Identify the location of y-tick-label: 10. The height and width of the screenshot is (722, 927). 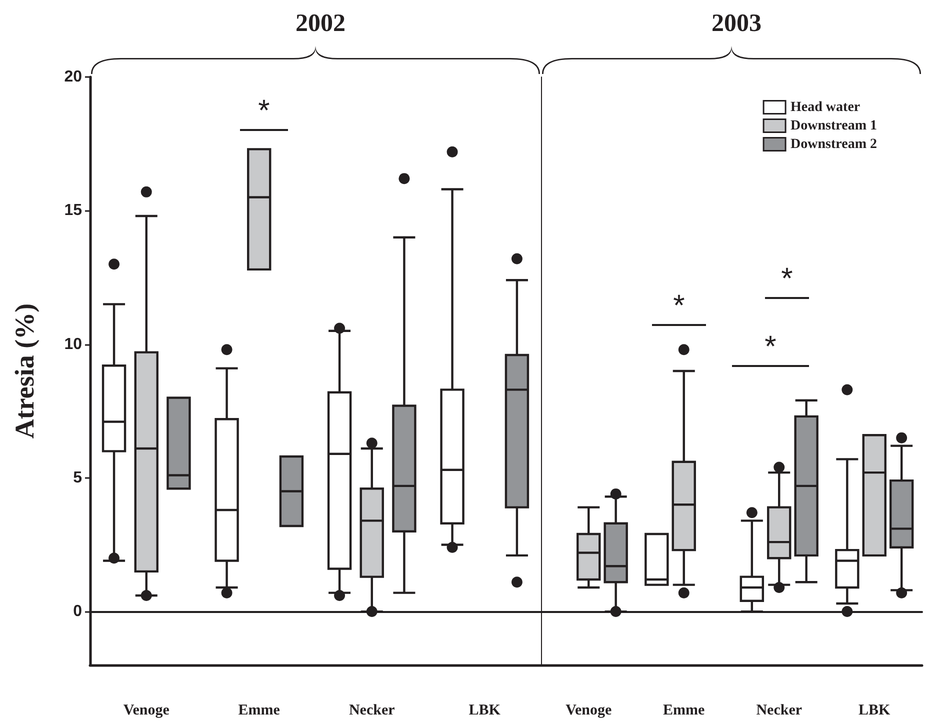
(73, 344).